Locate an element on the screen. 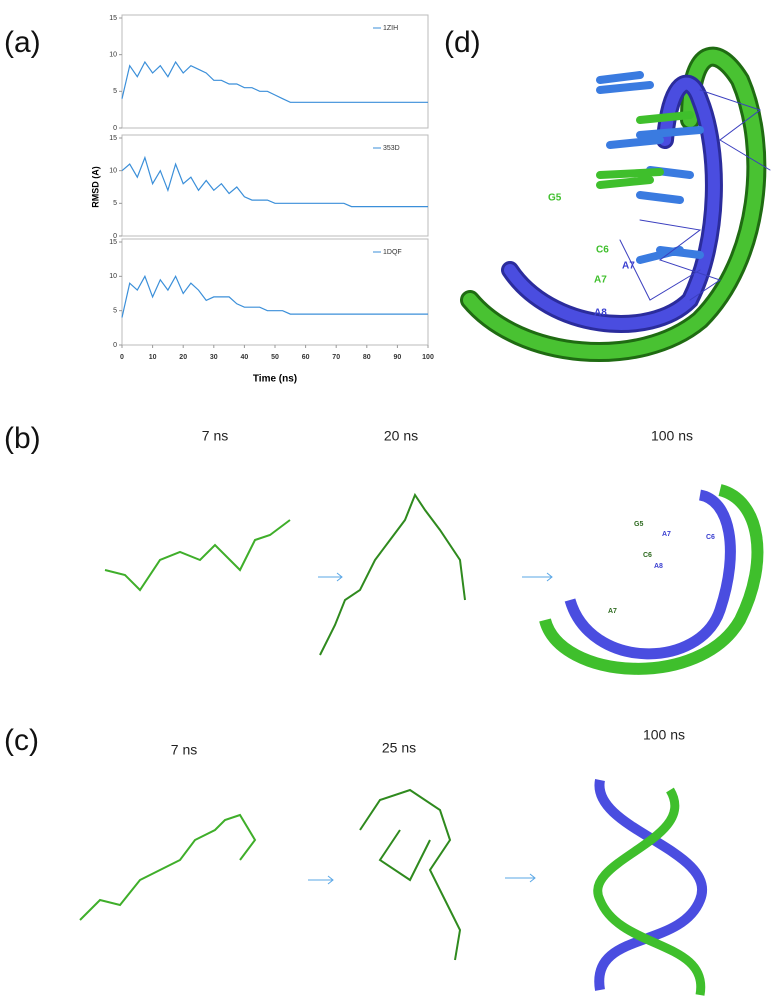 This screenshot has height=1004, width=784. time-label: 20 ns is located at coordinates (401, 436).